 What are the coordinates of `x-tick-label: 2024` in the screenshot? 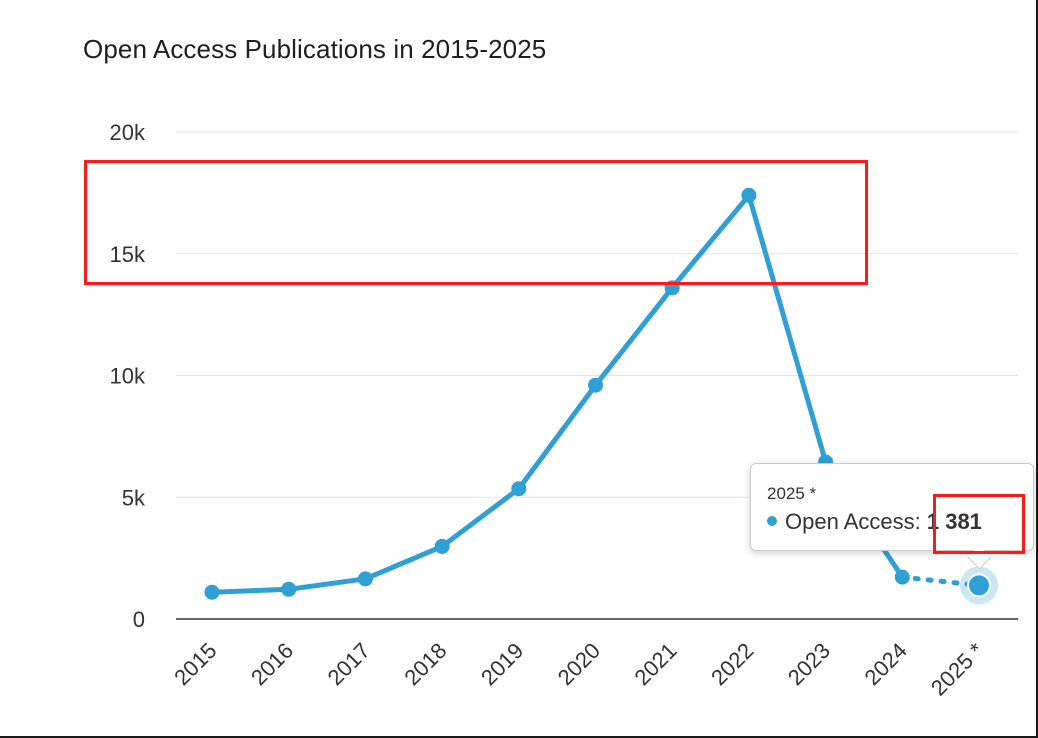 It's located at (886, 664).